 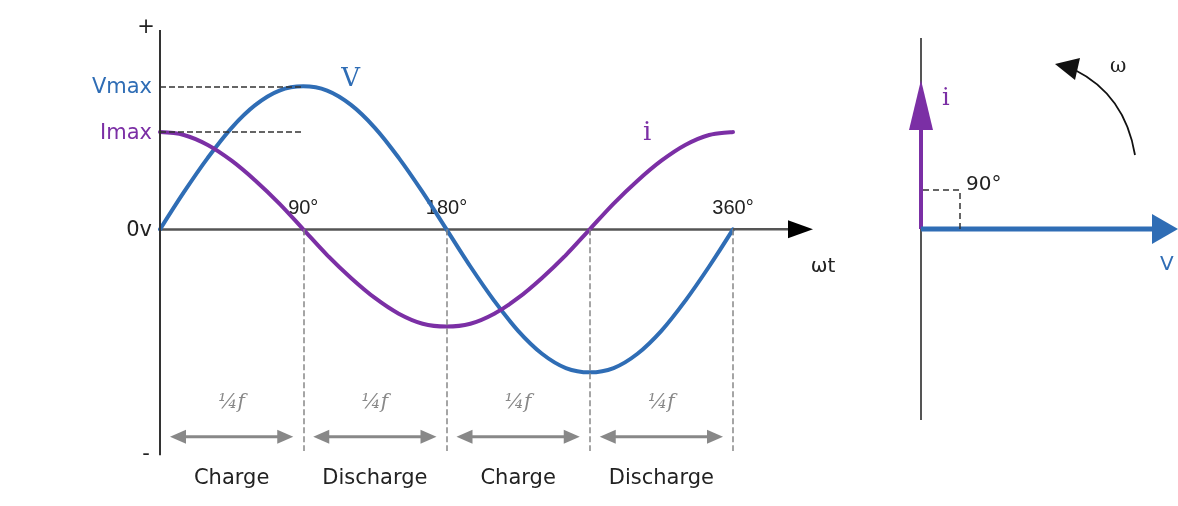 What do you see at coordinates (139, 229) in the screenshot?
I see `text: 0v` at bounding box center [139, 229].